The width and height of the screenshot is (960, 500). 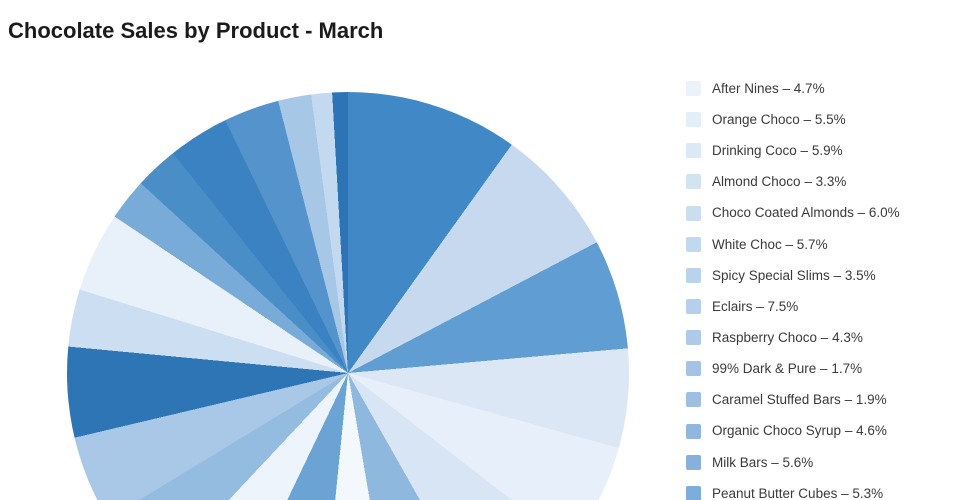 I want to click on legend-item-value: 6.0%, so click(x=884, y=213).